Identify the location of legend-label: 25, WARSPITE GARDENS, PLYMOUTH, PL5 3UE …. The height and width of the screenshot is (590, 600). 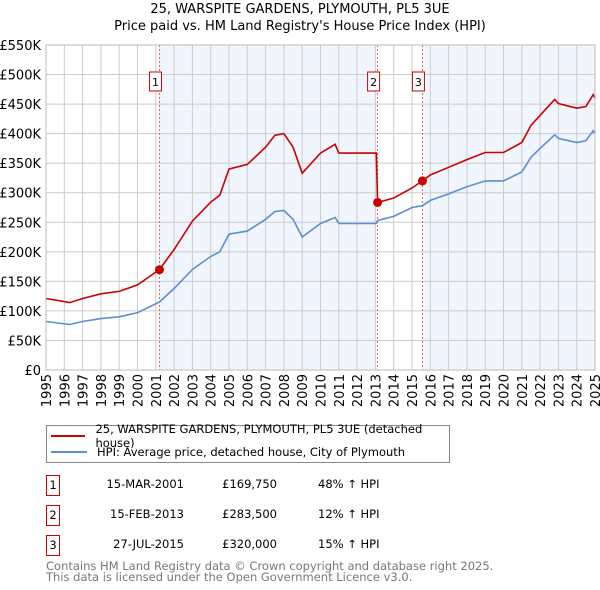
(259, 436).